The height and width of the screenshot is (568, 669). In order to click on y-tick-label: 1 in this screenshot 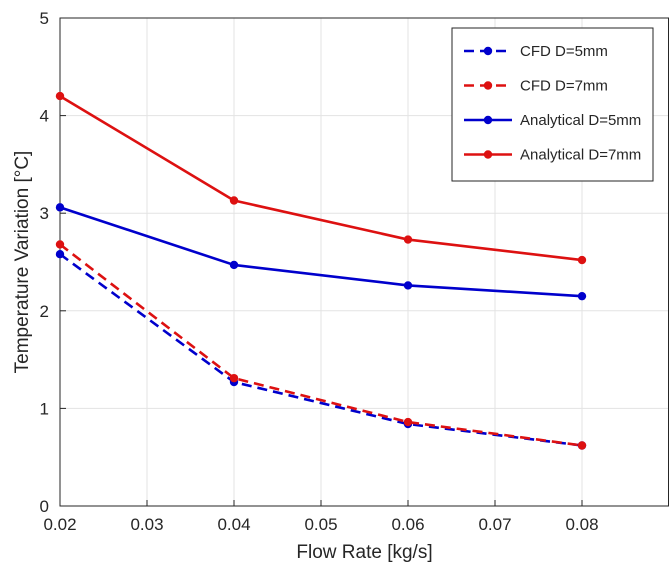, I will do `click(44, 408)`.